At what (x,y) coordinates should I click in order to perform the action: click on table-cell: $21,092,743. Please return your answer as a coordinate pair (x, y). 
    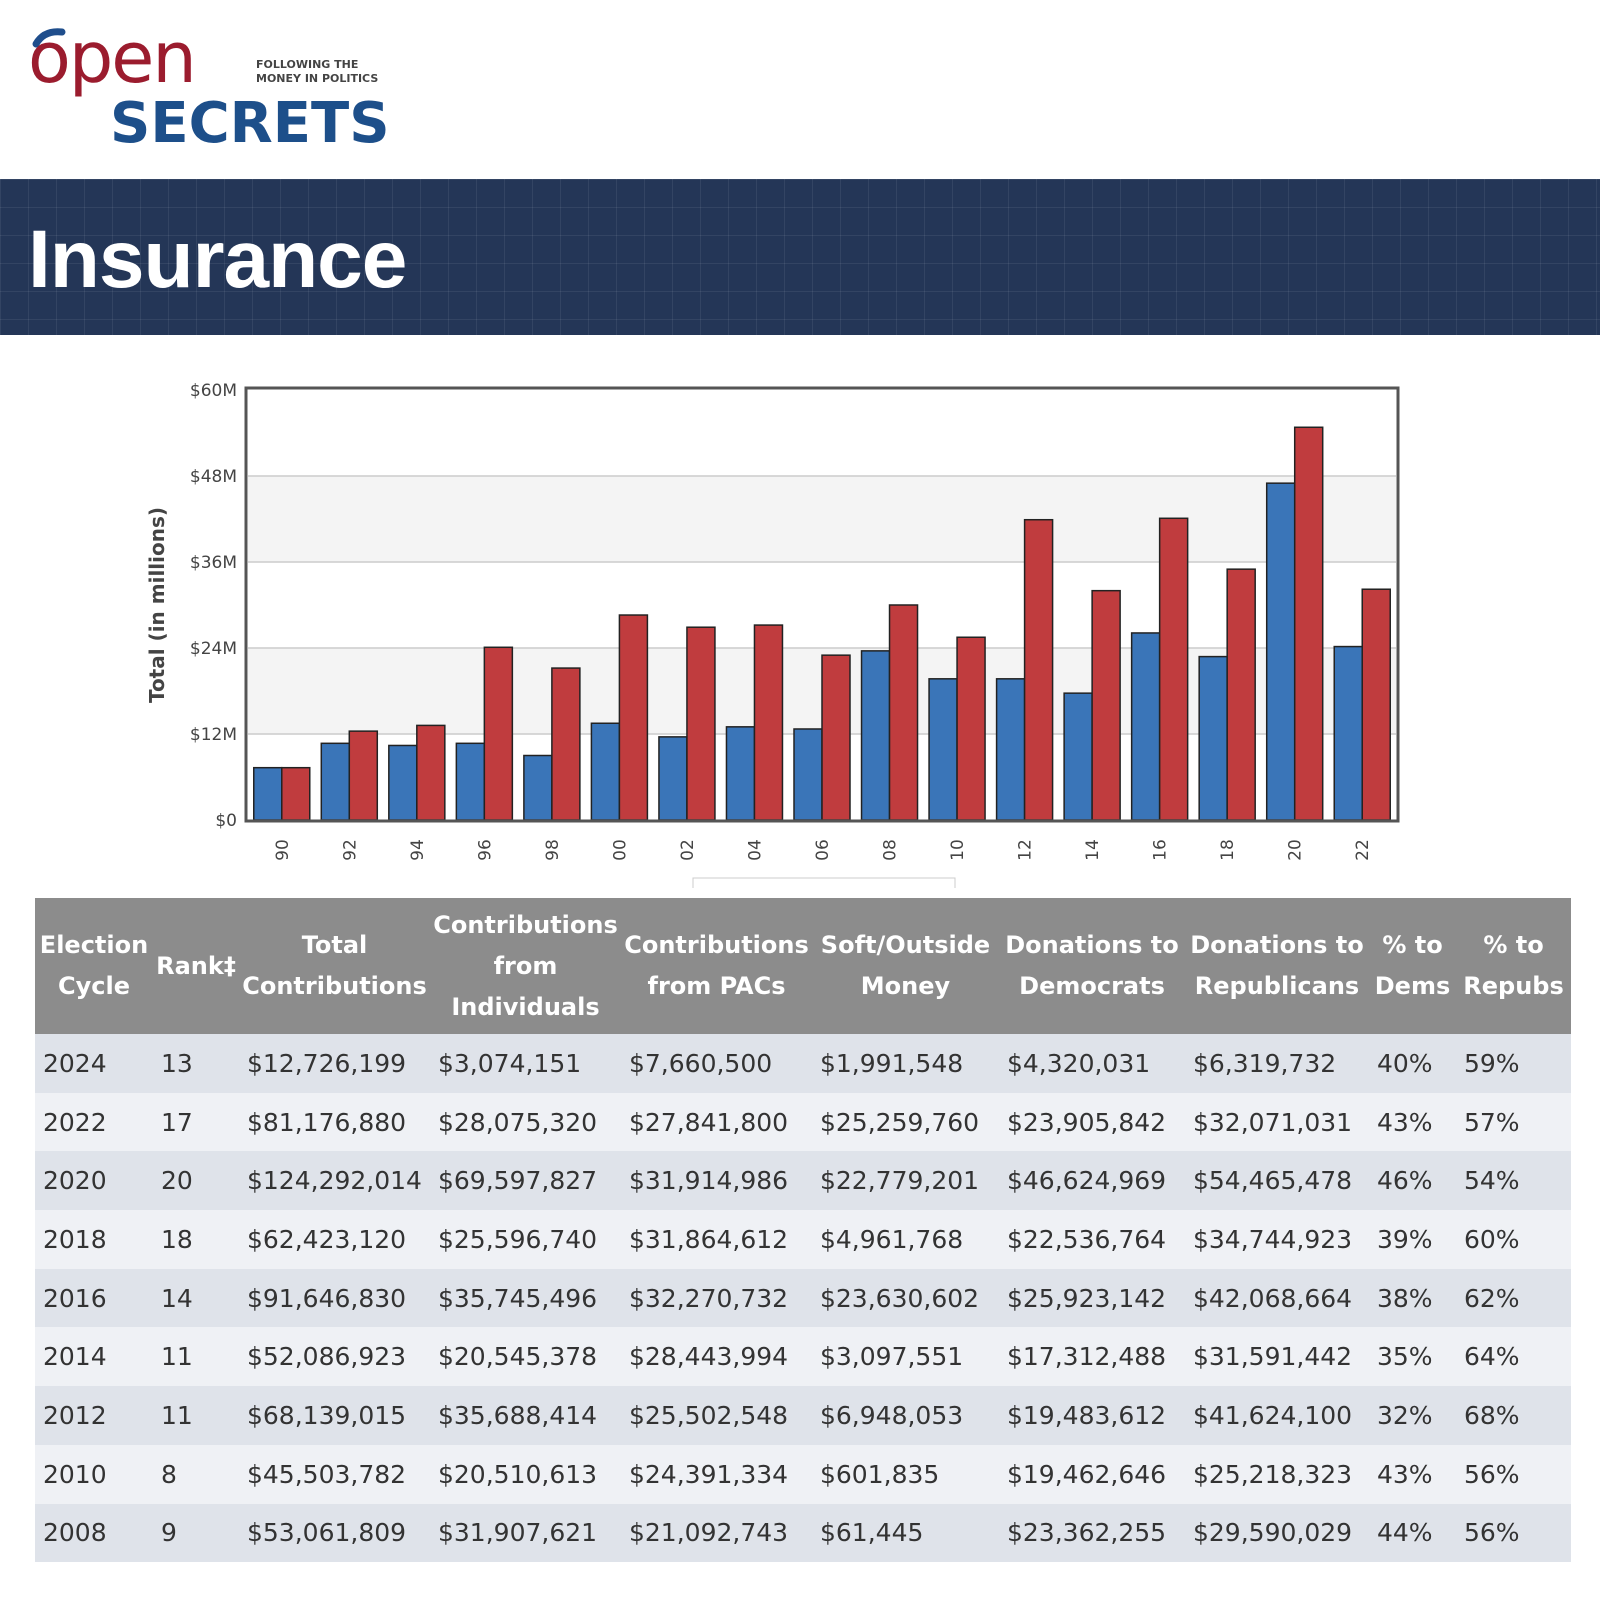
    Looking at the image, I should click on (716, 1533).